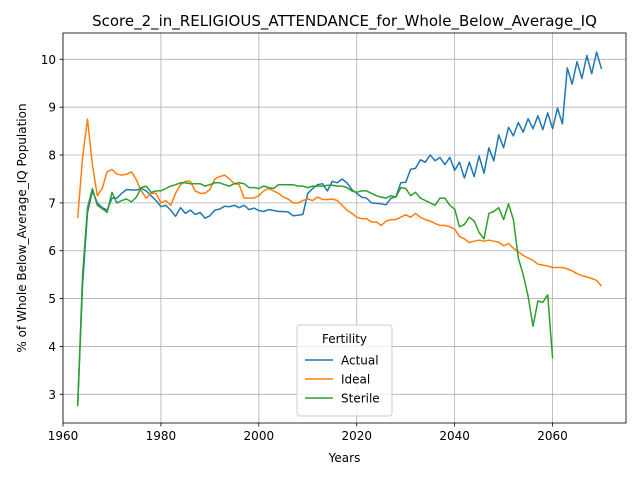 The height and width of the screenshot is (484, 640). Describe the element at coordinates (454, 436) in the screenshot. I see `x-tick-label: 2040` at that location.